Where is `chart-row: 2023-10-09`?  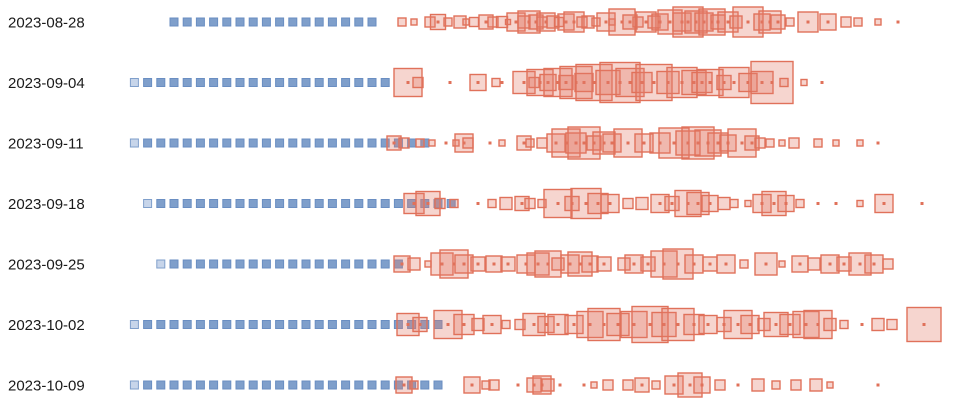 chart-row: 2023-10-09 is located at coordinates (444, 385).